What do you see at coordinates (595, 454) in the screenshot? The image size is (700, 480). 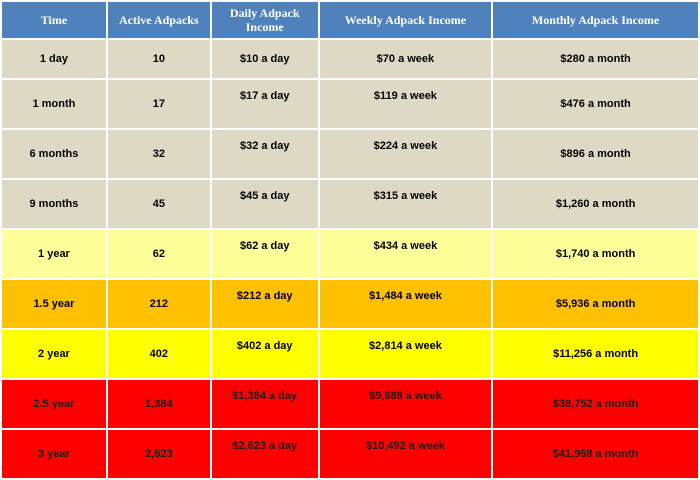 I see `monthly-cell: $41,968 a month` at bounding box center [595, 454].